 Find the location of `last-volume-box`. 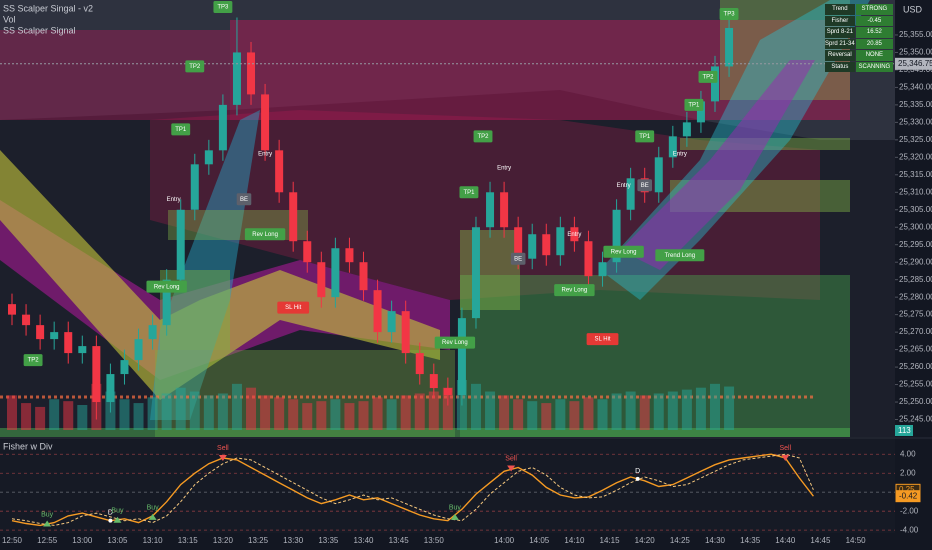

last-volume-box is located at coordinates (904, 430).